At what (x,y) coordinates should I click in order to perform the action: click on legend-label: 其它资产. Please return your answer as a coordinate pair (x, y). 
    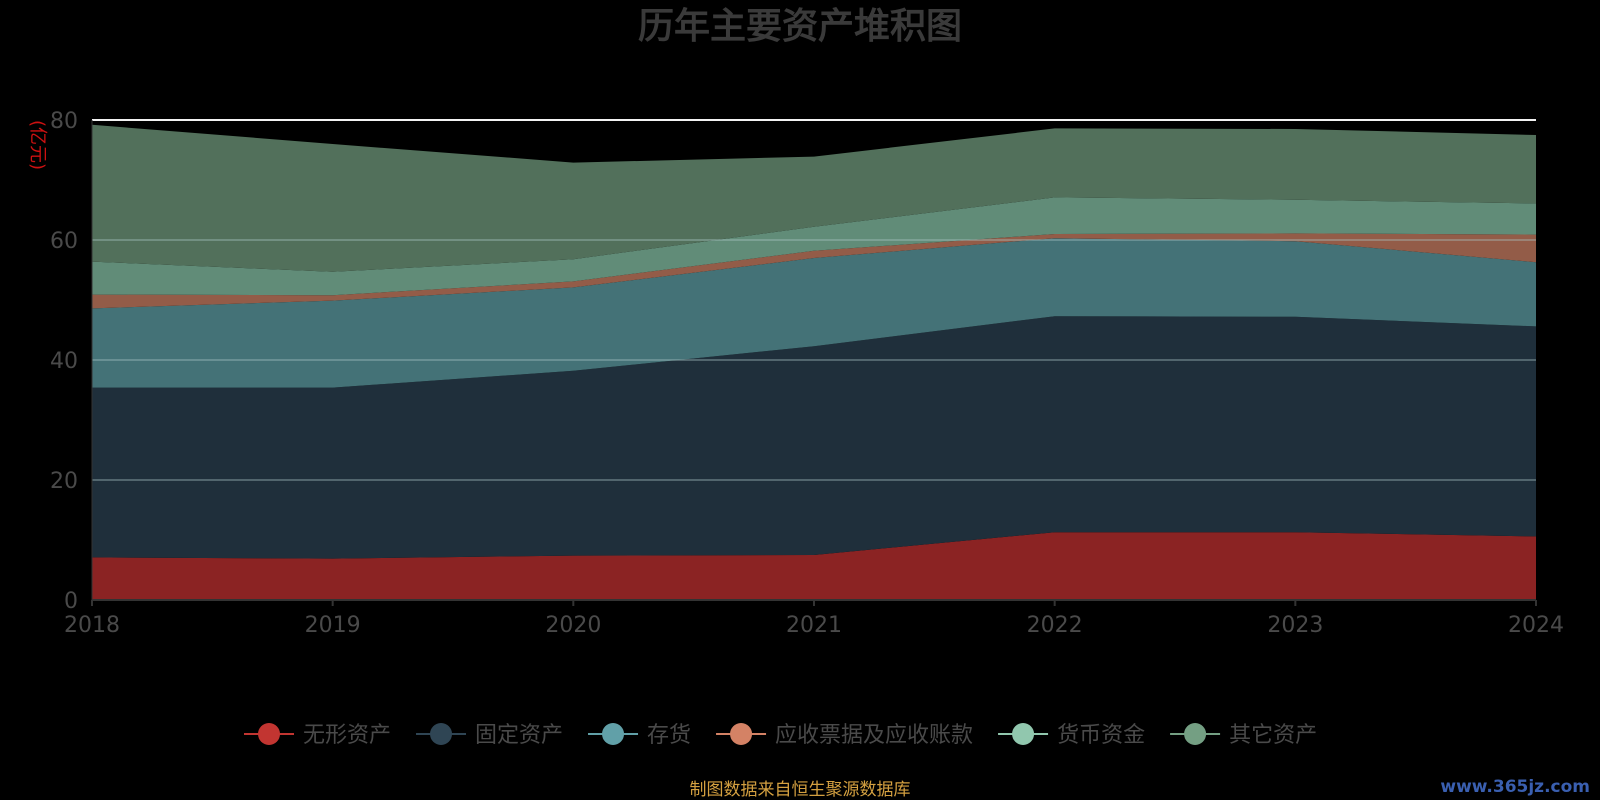
    Looking at the image, I should click on (1273, 735).